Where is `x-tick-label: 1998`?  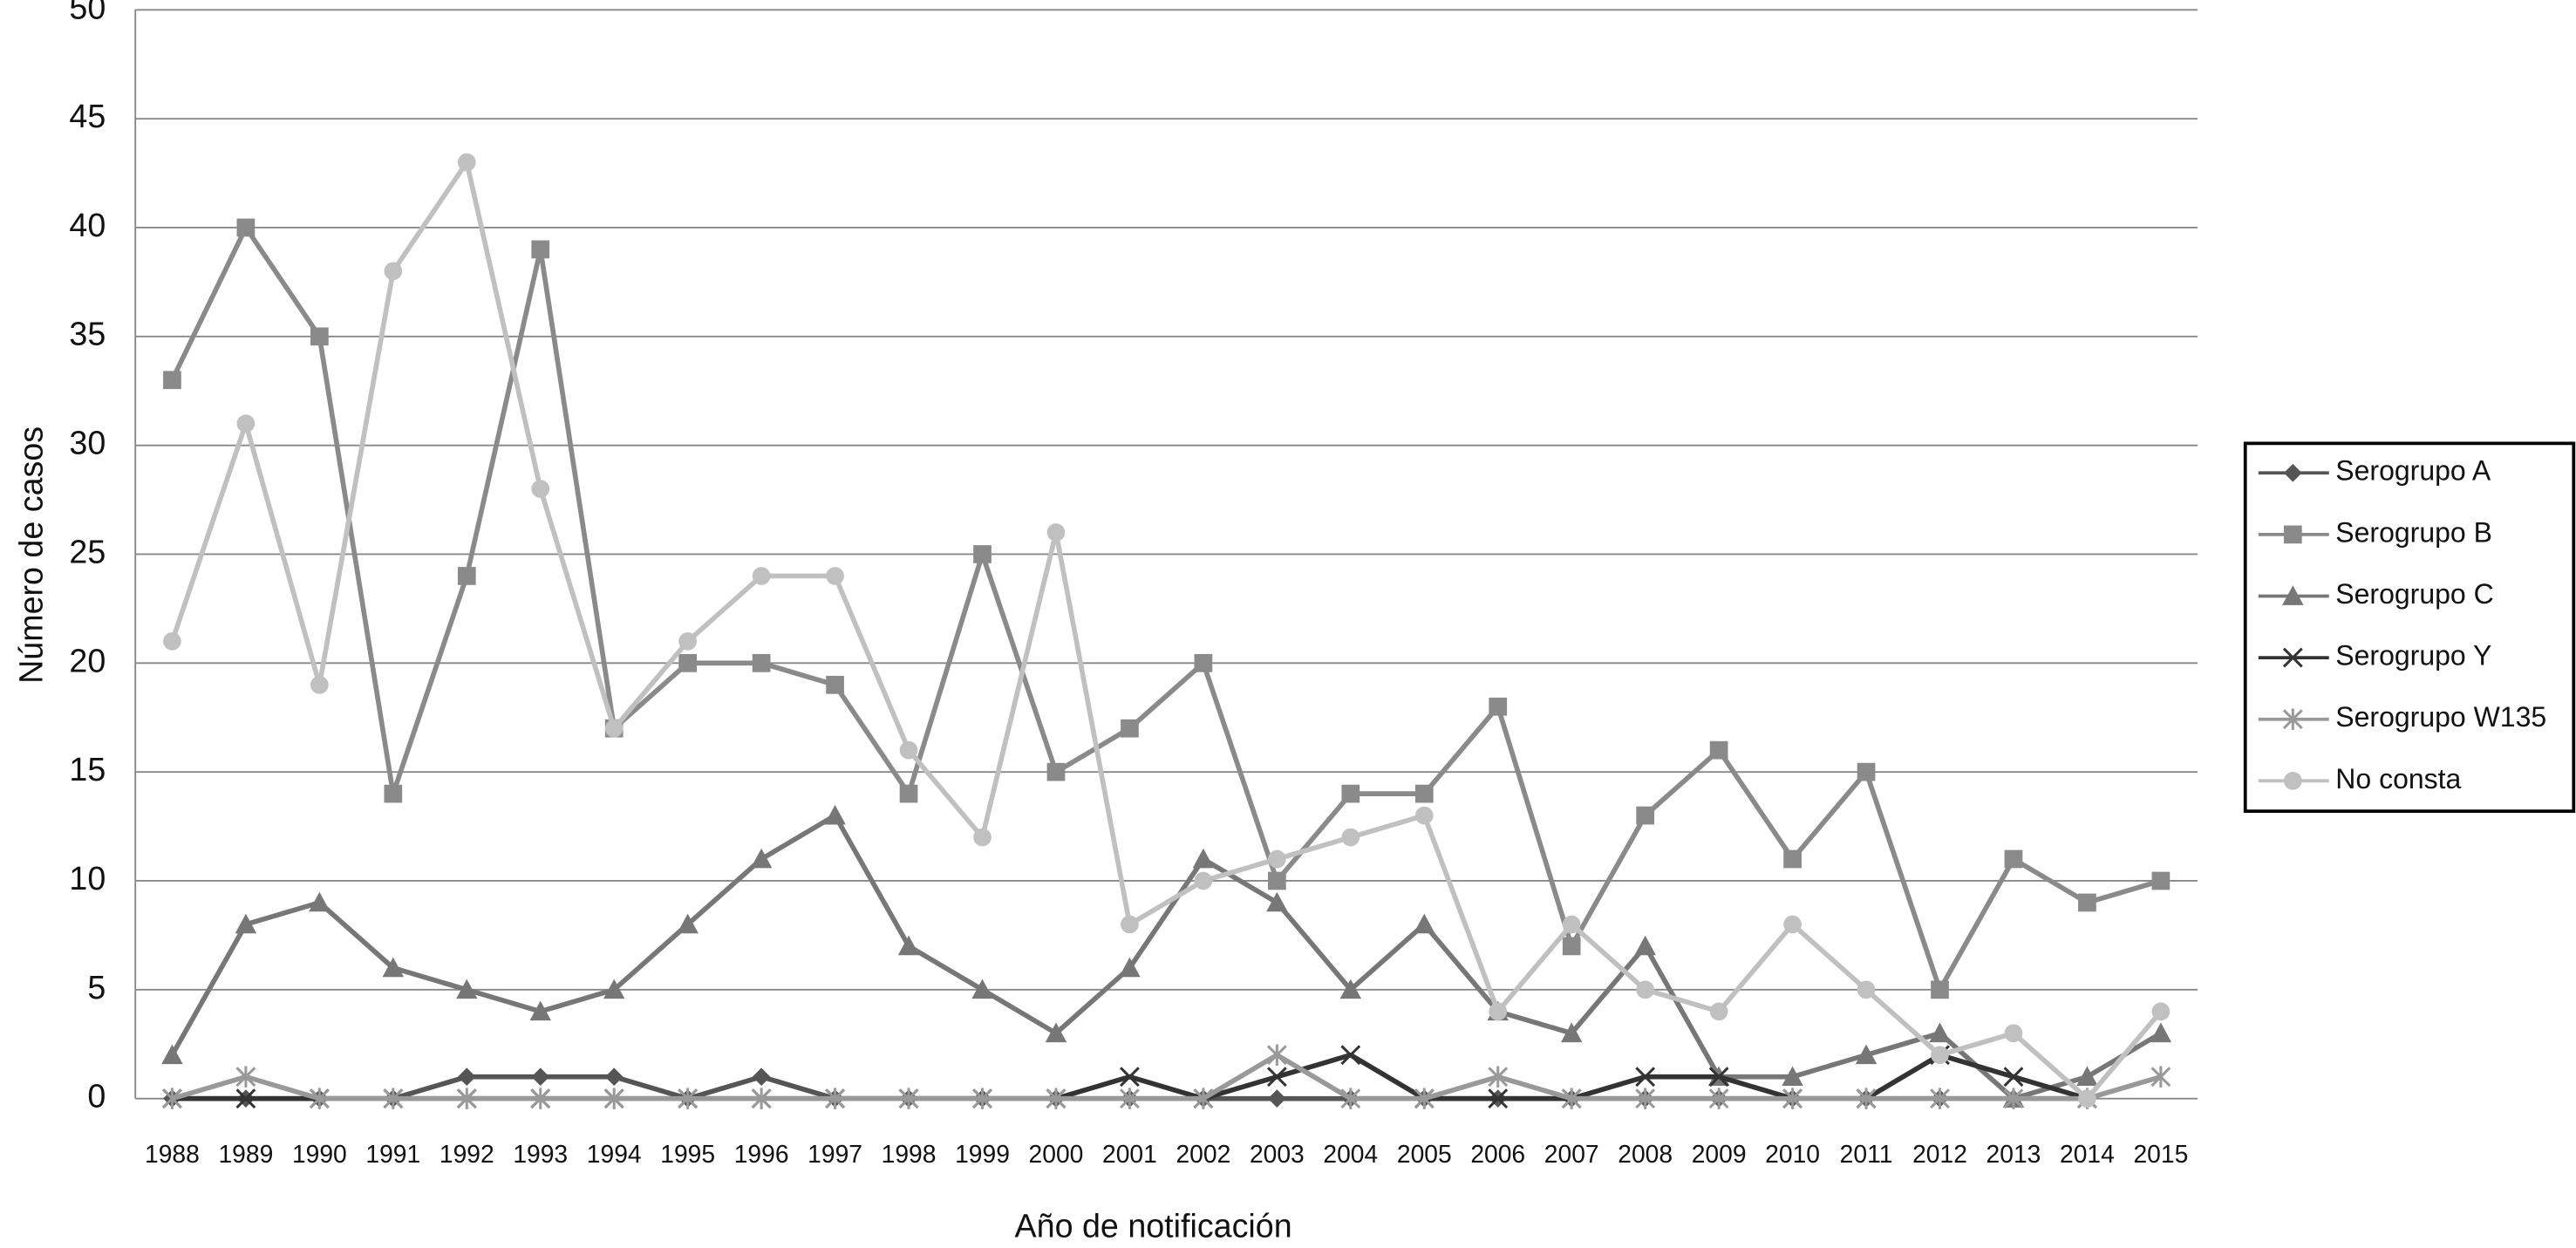 x-tick-label: 1998 is located at coordinates (910, 1154).